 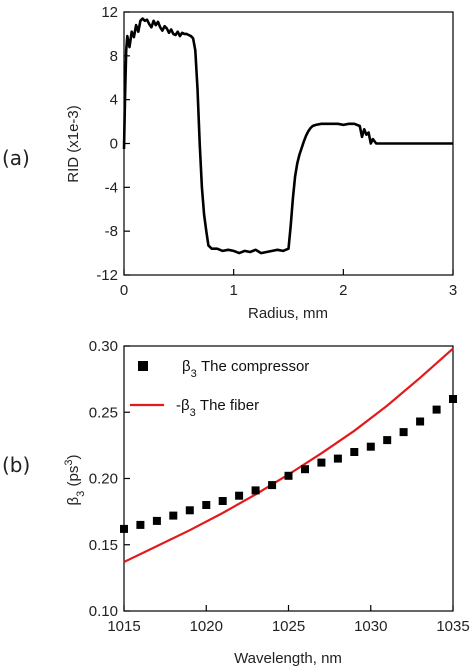 What do you see at coordinates (103, 412) in the screenshot?
I see `y-tick-label-b: 0.25` at bounding box center [103, 412].